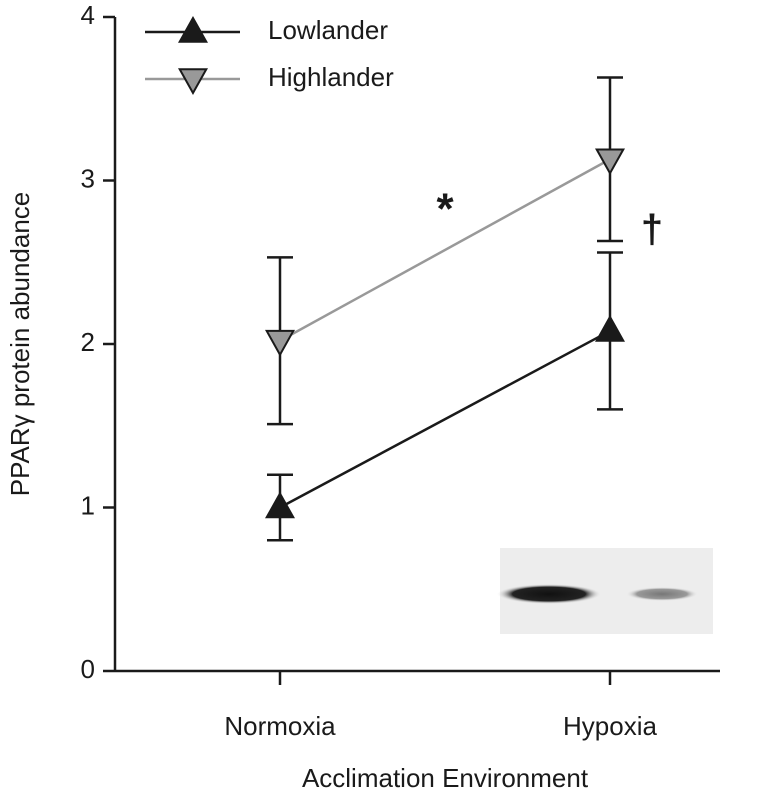  What do you see at coordinates (88, 15) in the screenshot?
I see `y-tick-label: 4` at bounding box center [88, 15].